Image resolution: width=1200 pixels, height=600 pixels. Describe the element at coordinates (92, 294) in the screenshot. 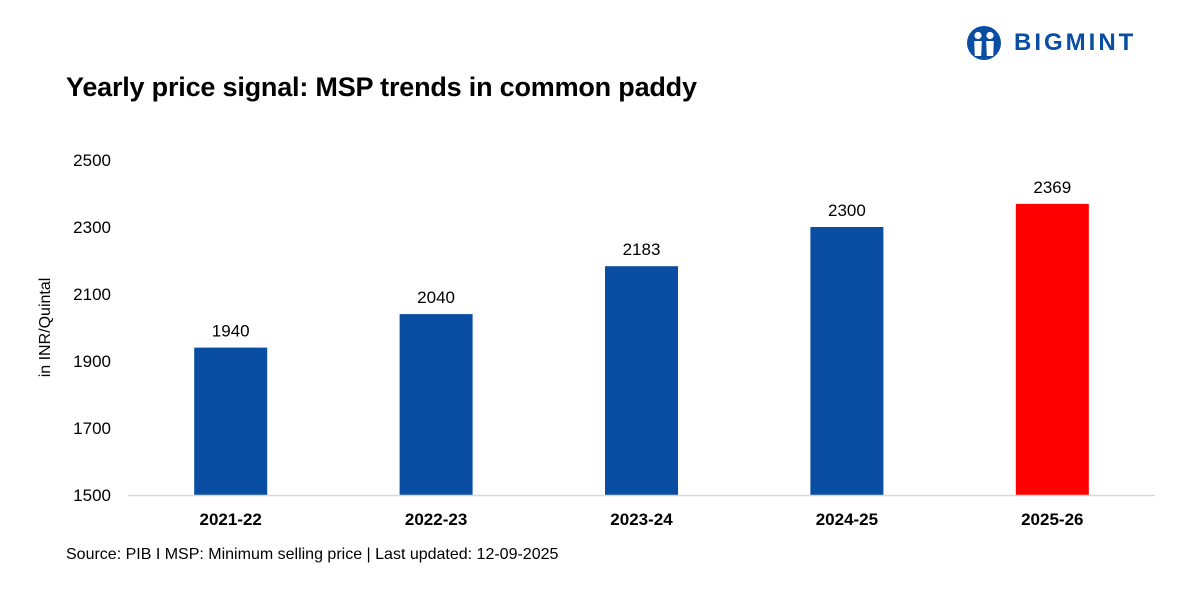

I see `y-tick-label: 2100` at that location.